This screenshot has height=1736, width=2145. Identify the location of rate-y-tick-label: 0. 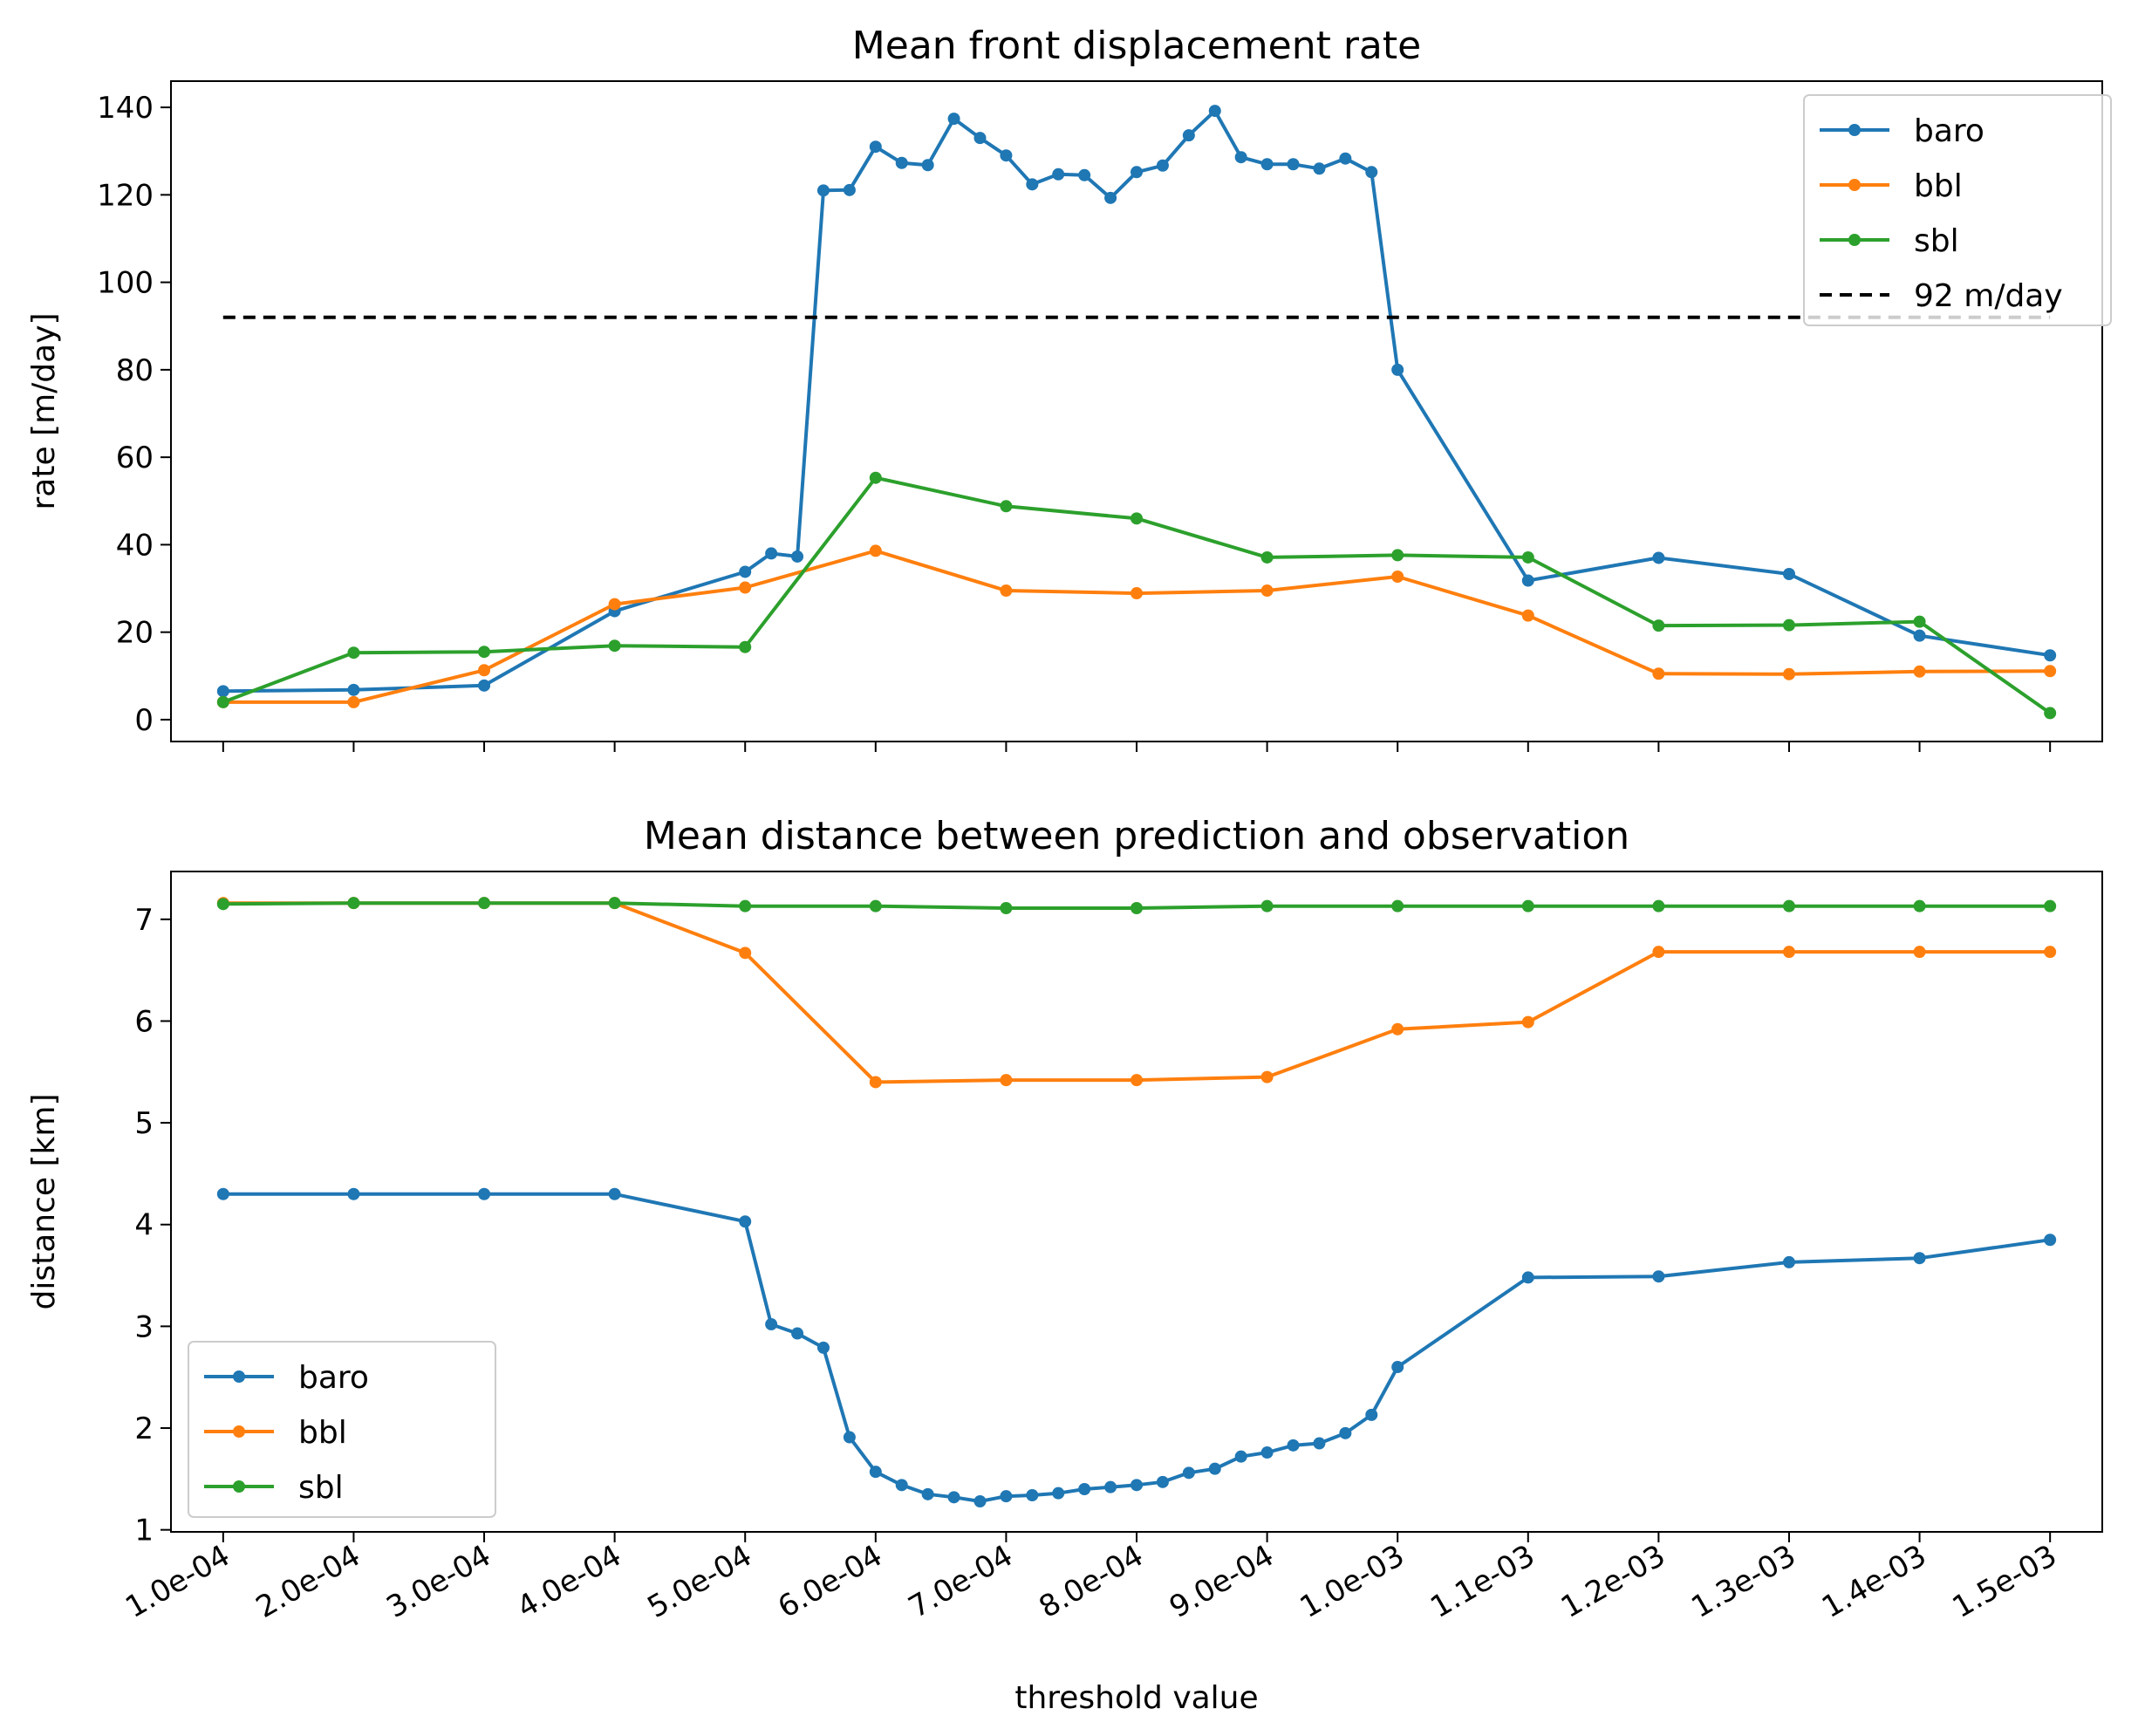
(144, 720).